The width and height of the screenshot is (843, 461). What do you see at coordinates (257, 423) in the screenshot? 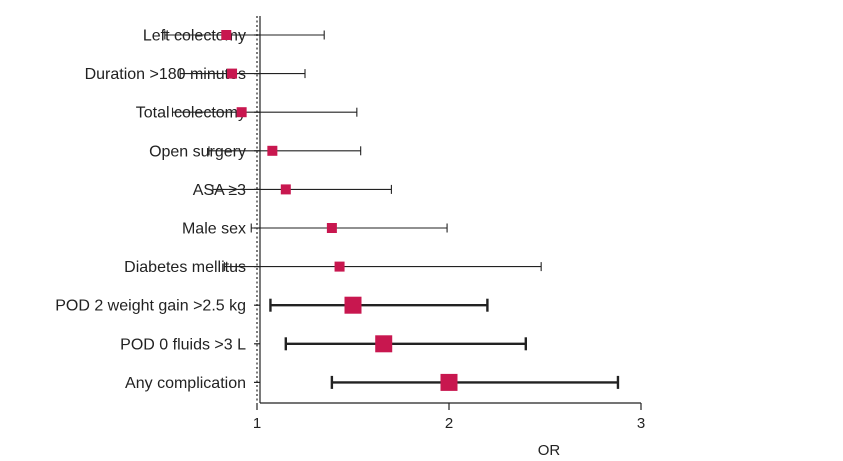
I see `x-tick-label: 1` at bounding box center [257, 423].